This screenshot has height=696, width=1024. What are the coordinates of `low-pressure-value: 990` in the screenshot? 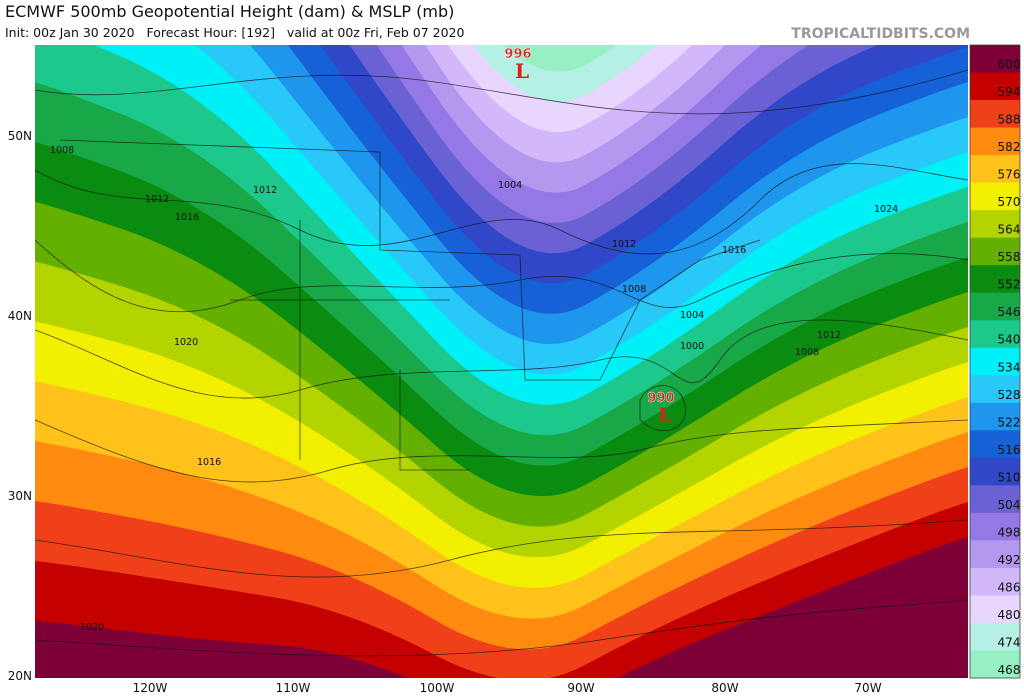 It's located at (660, 398).